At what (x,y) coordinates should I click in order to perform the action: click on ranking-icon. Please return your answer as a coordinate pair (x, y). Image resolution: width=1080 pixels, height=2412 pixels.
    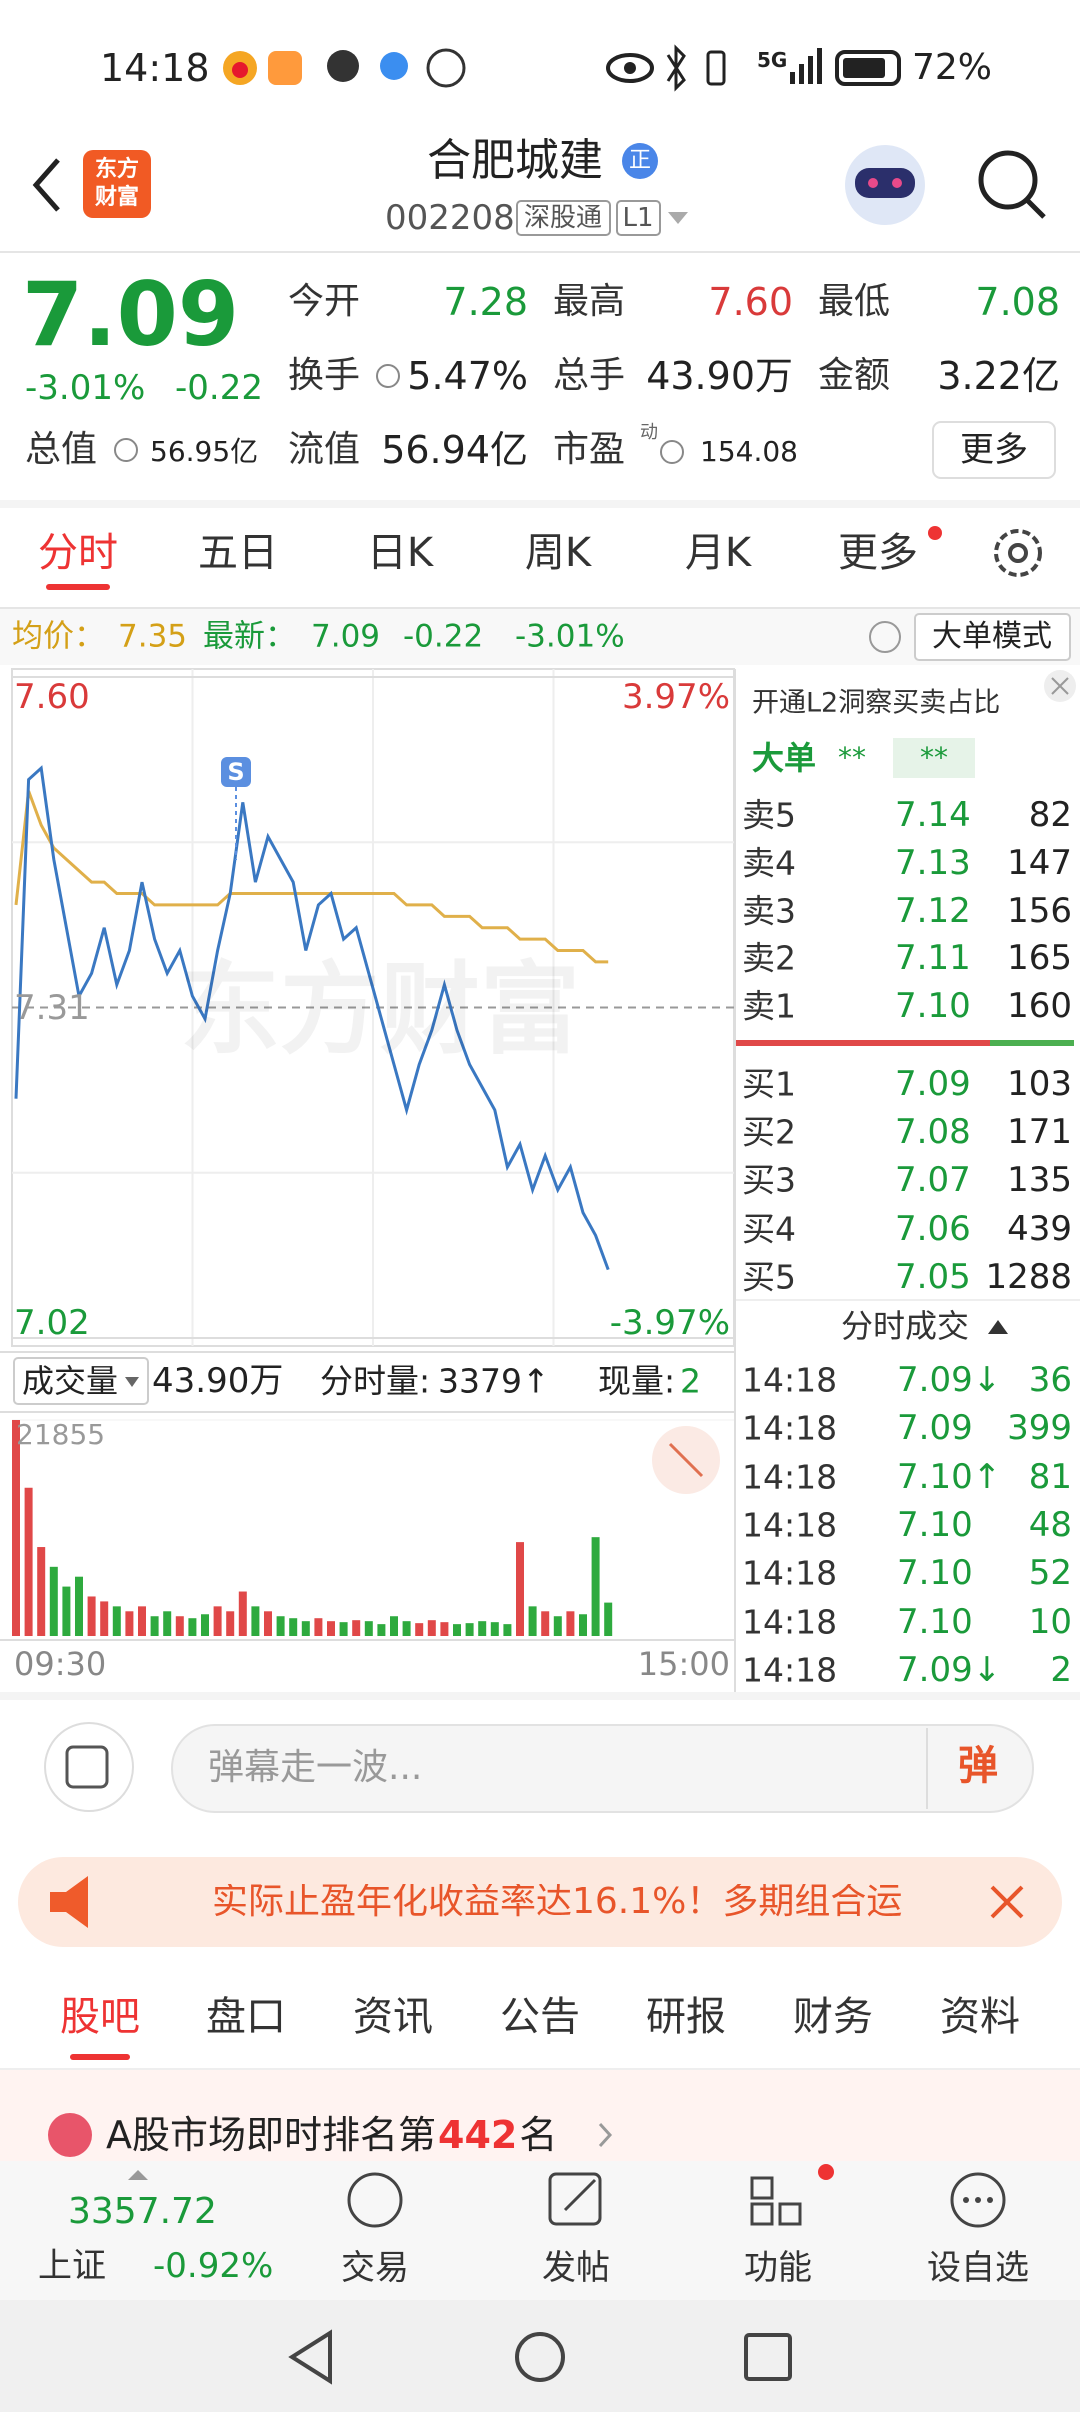
    Looking at the image, I should click on (70, 2135).